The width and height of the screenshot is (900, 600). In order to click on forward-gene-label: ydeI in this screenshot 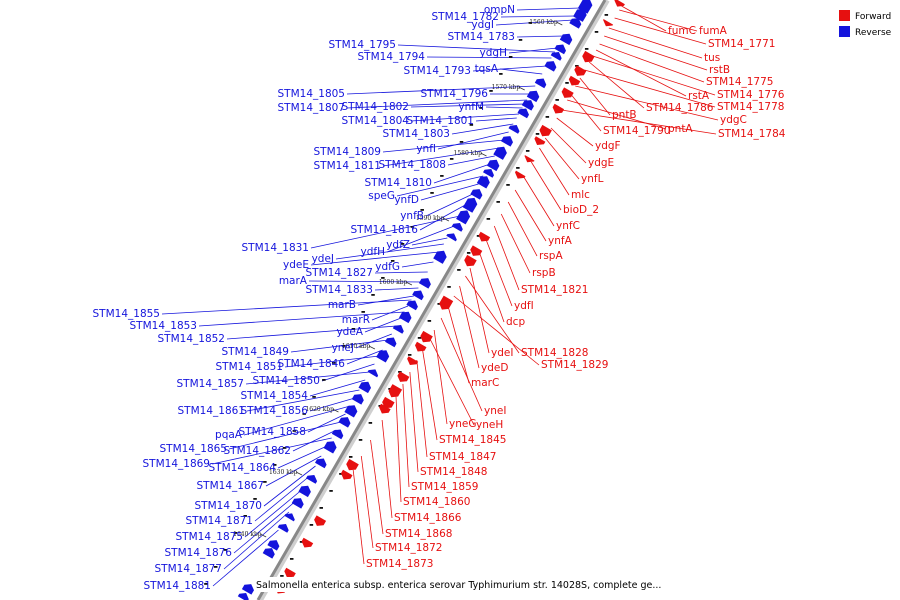, I will do `click(502, 353)`.